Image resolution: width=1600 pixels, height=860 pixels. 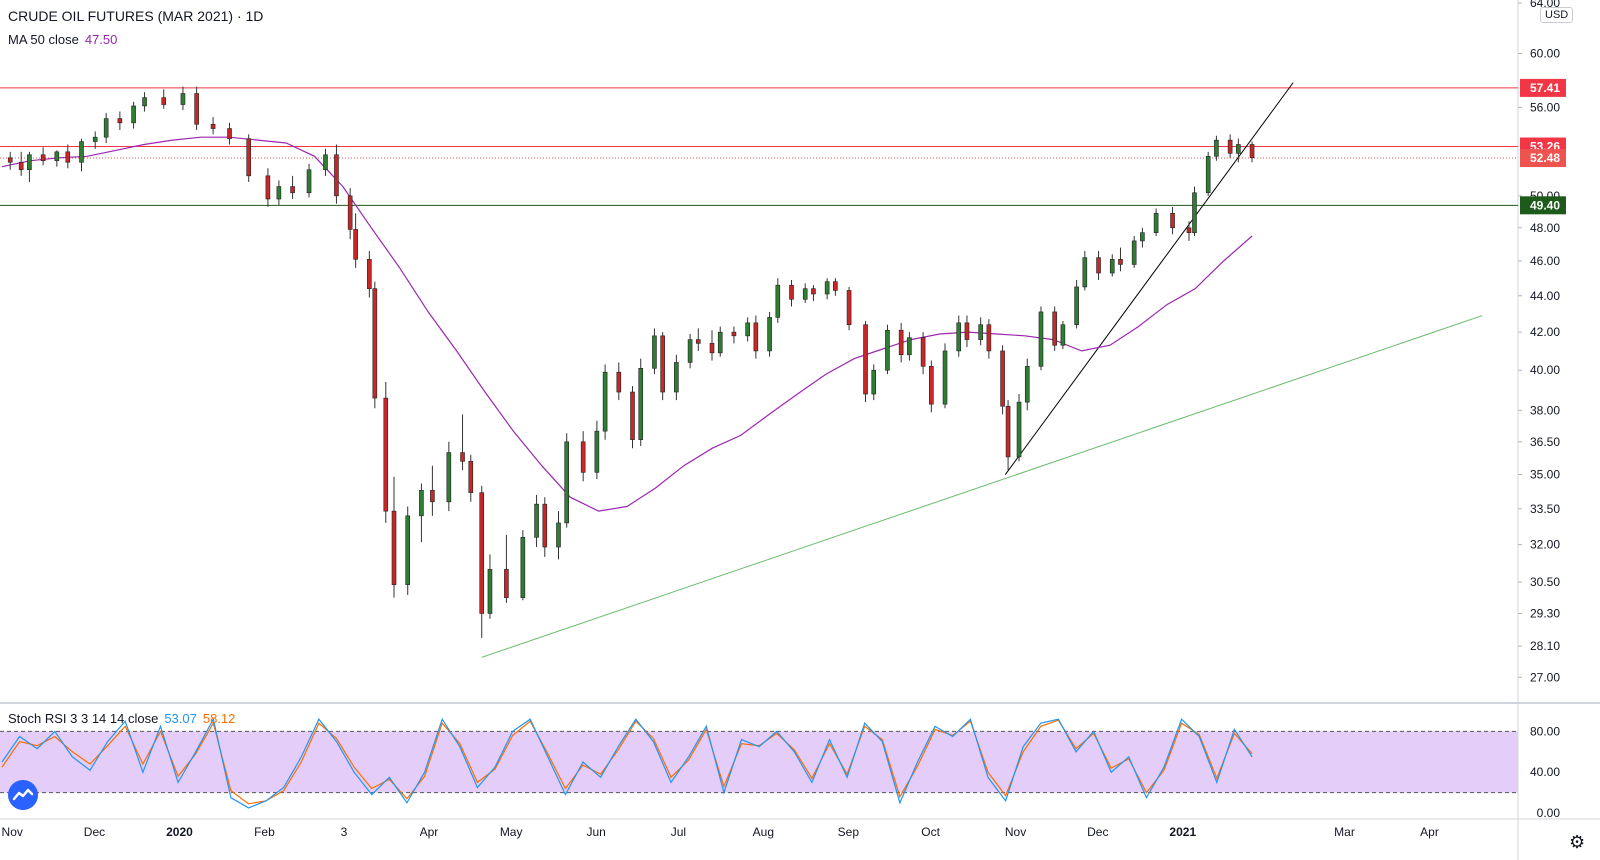 I want to click on ma-legend: MA 50 close 47.50, so click(x=62, y=39).